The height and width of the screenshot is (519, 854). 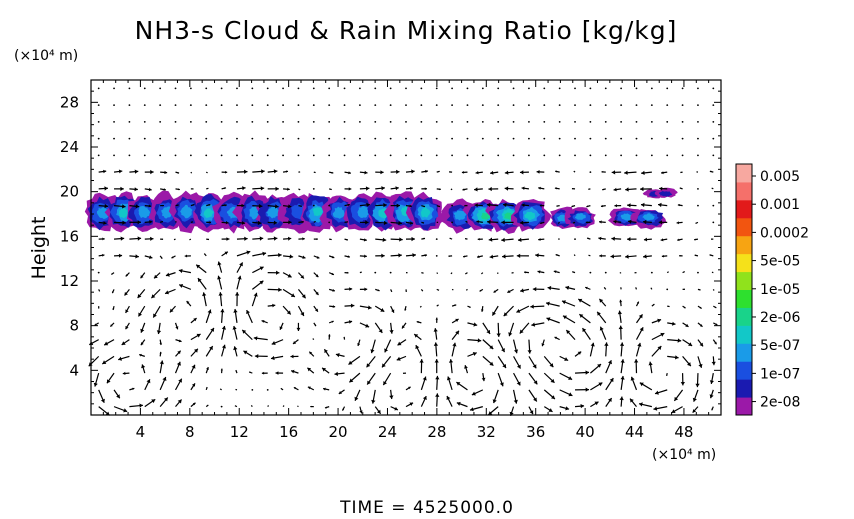 I want to click on cloud-contour, so click(x=338, y=212).